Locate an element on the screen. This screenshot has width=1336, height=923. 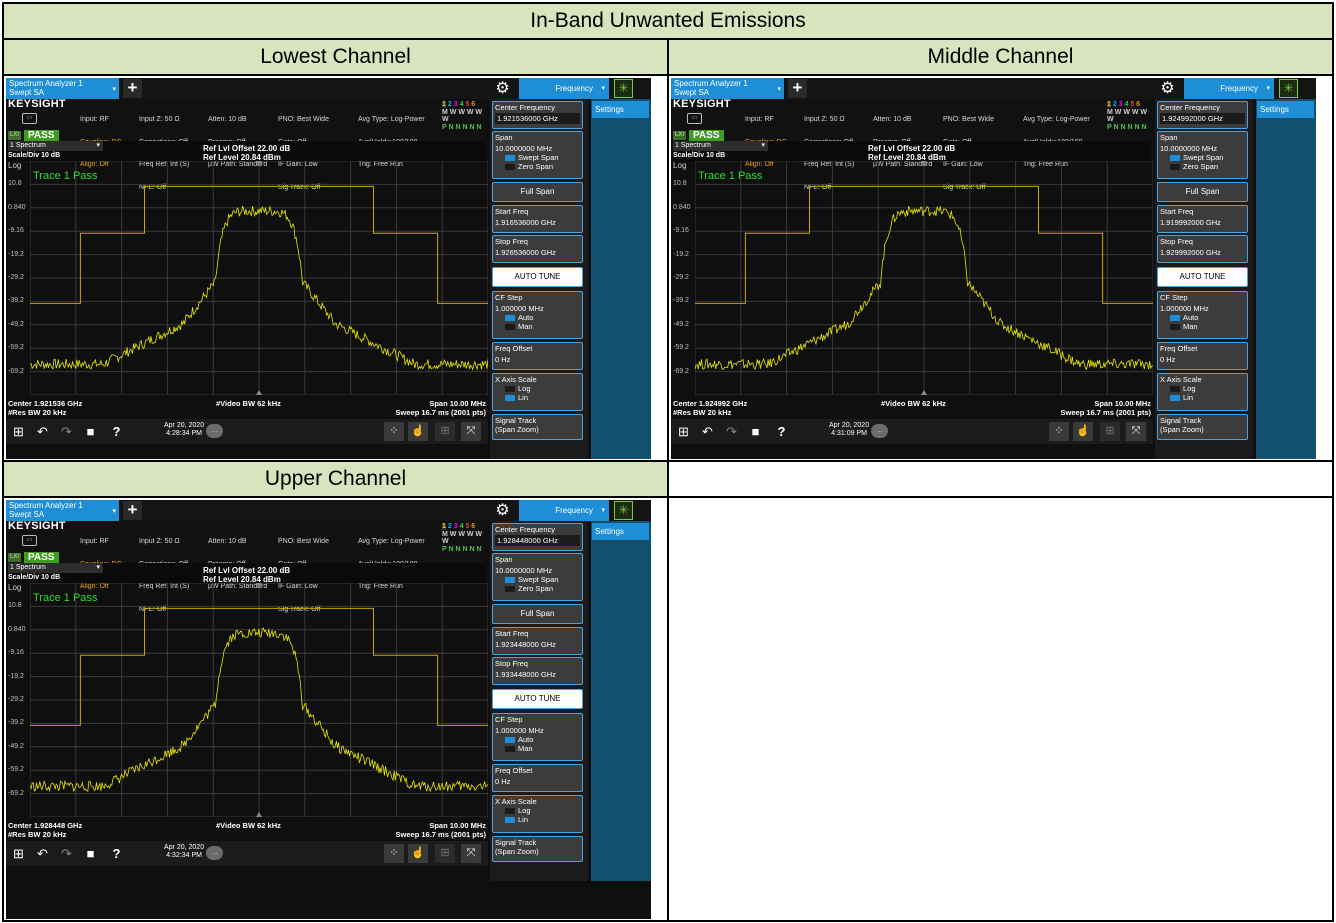
start-freq-key: Start Freq 1.916536000 GHz is located at coordinates (537, 219).